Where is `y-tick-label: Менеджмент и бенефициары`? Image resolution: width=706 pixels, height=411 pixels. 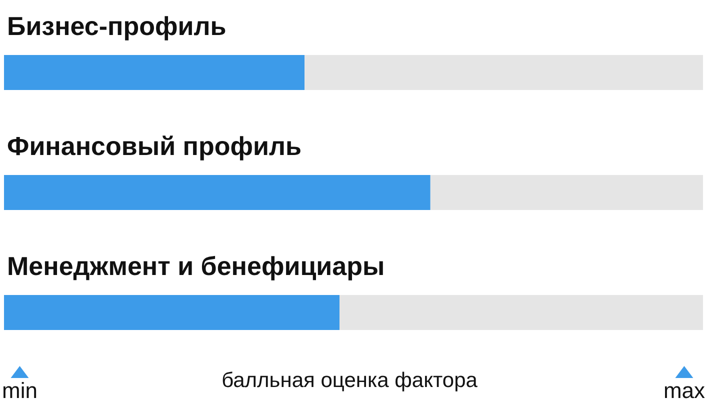
y-tick-label: Менеджмент и бенефициары is located at coordinates (196, 266).